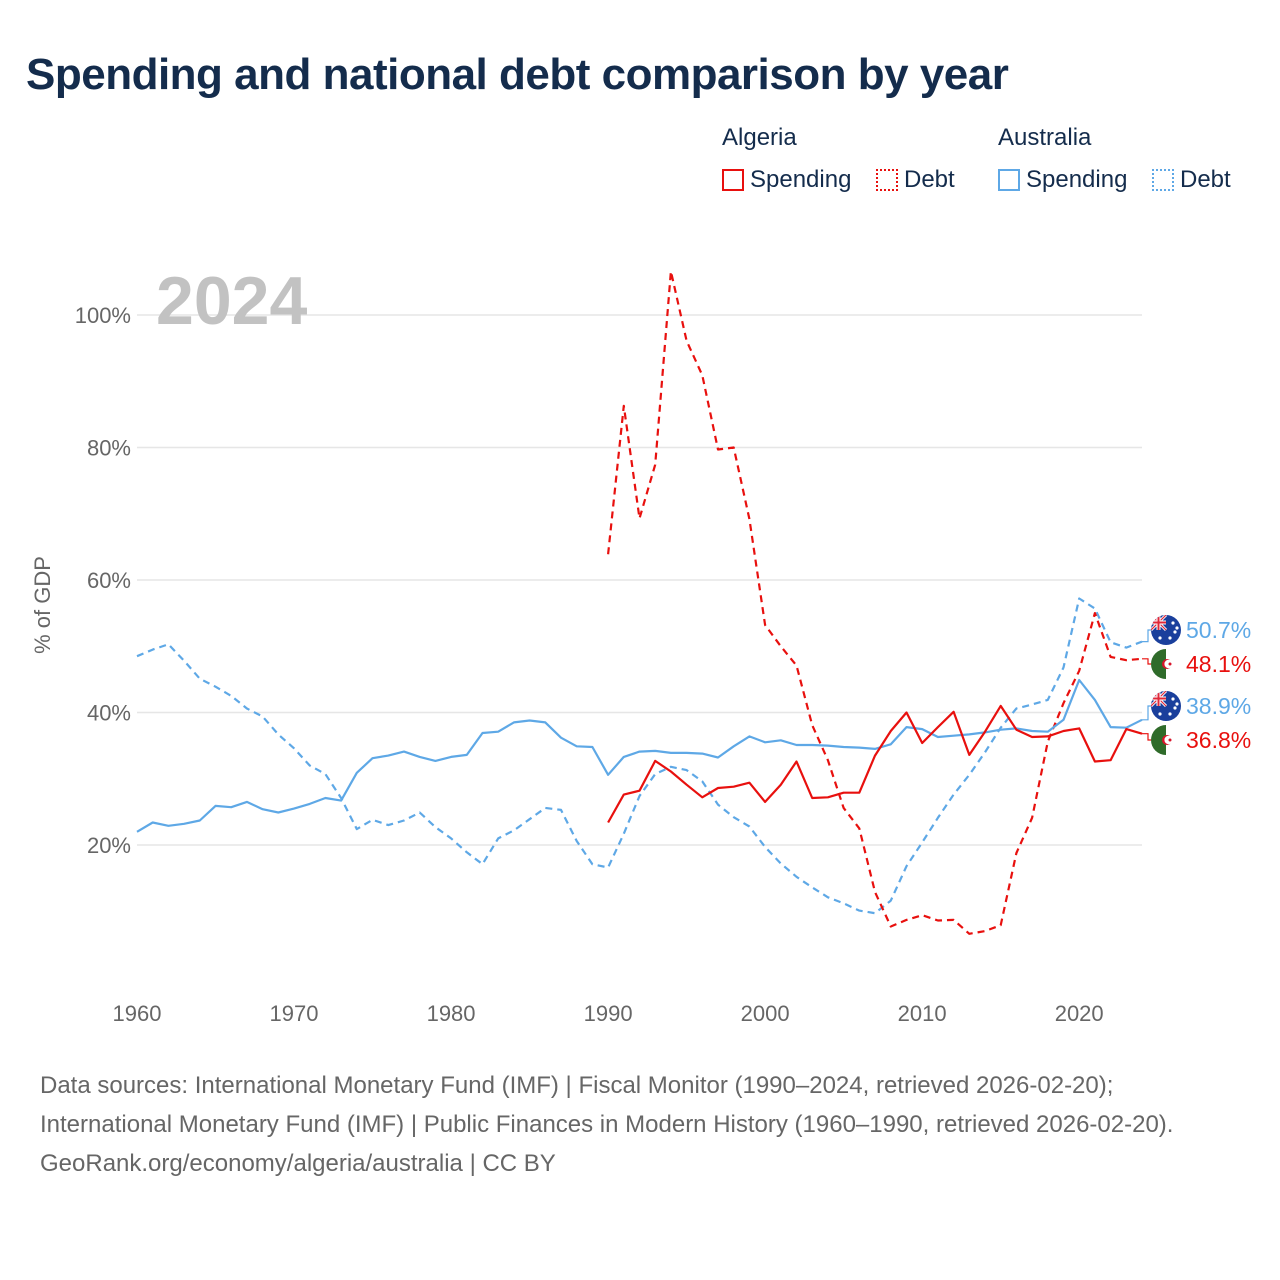 This screenshot has height=1280, width=1280. What do you see at coordinates (109, 845) in the screenshot?
I see `y-tick-label: 20%` at bounding box center [109, 845].